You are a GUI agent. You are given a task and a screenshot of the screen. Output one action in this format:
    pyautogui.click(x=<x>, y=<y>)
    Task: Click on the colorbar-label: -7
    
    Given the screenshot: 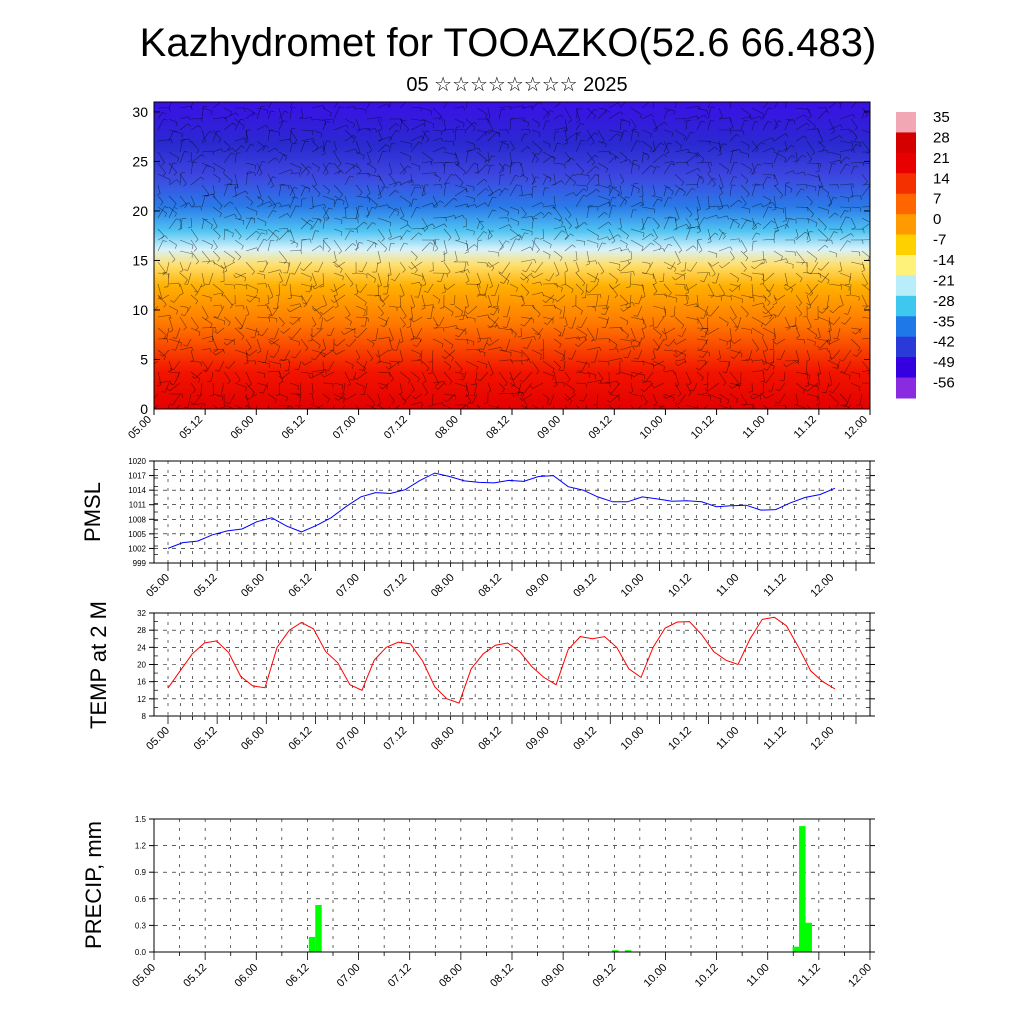 What is the action you would take?
    pyautogui.click(x=939, y=240)
    